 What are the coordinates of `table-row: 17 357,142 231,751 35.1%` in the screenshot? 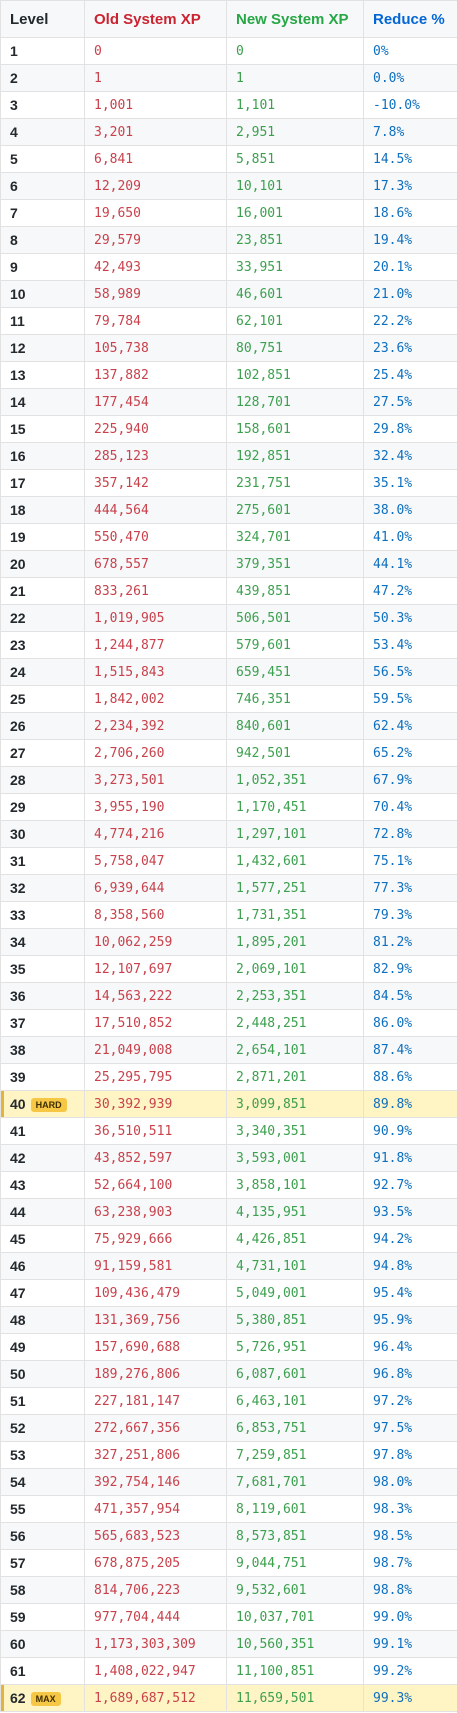 It's located at (228, 483).